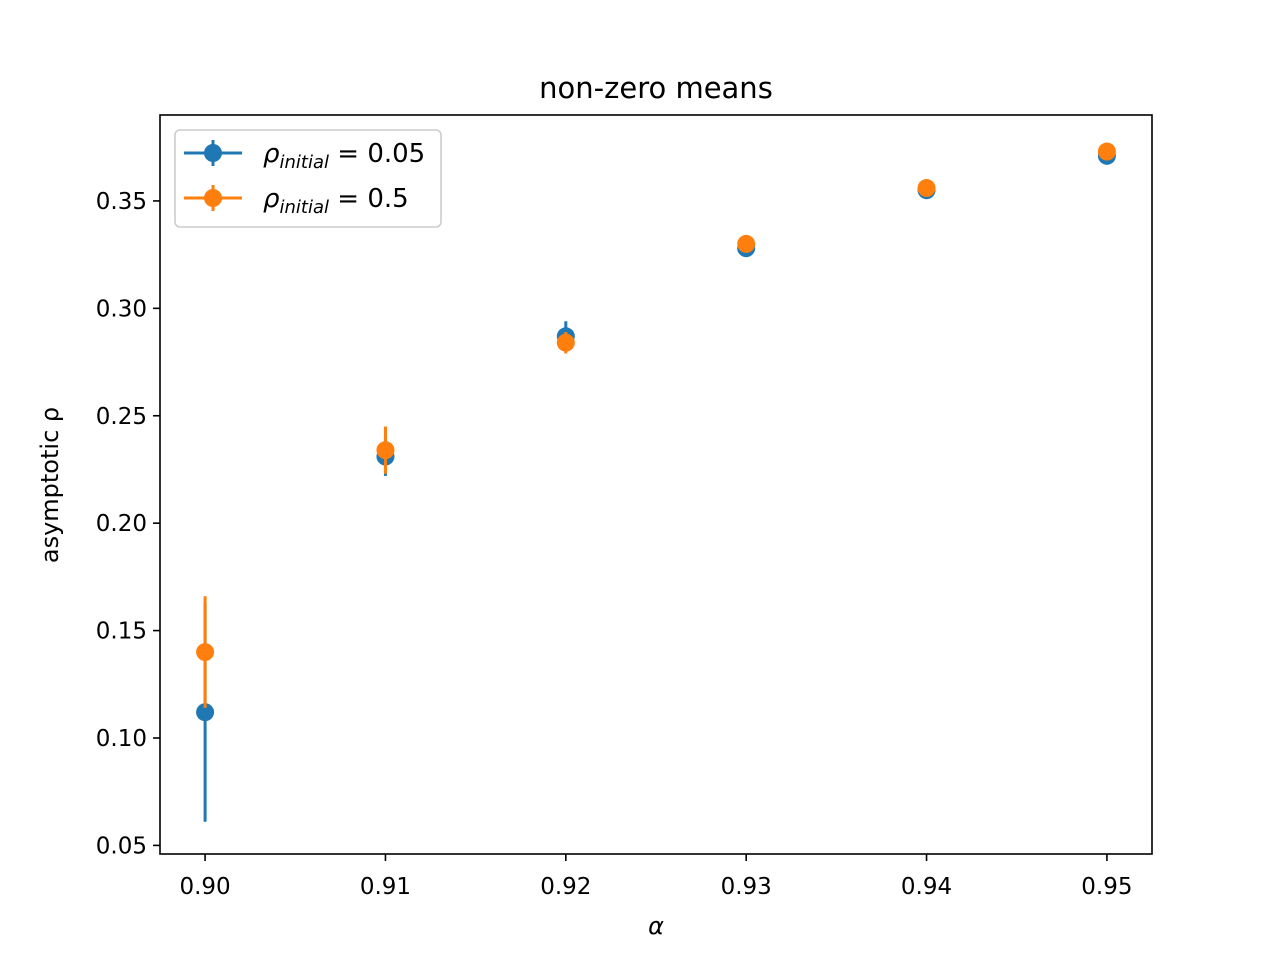 The image size is (1280, 960). I want to click on y-tick-label: 0.15, so click(121, 632).